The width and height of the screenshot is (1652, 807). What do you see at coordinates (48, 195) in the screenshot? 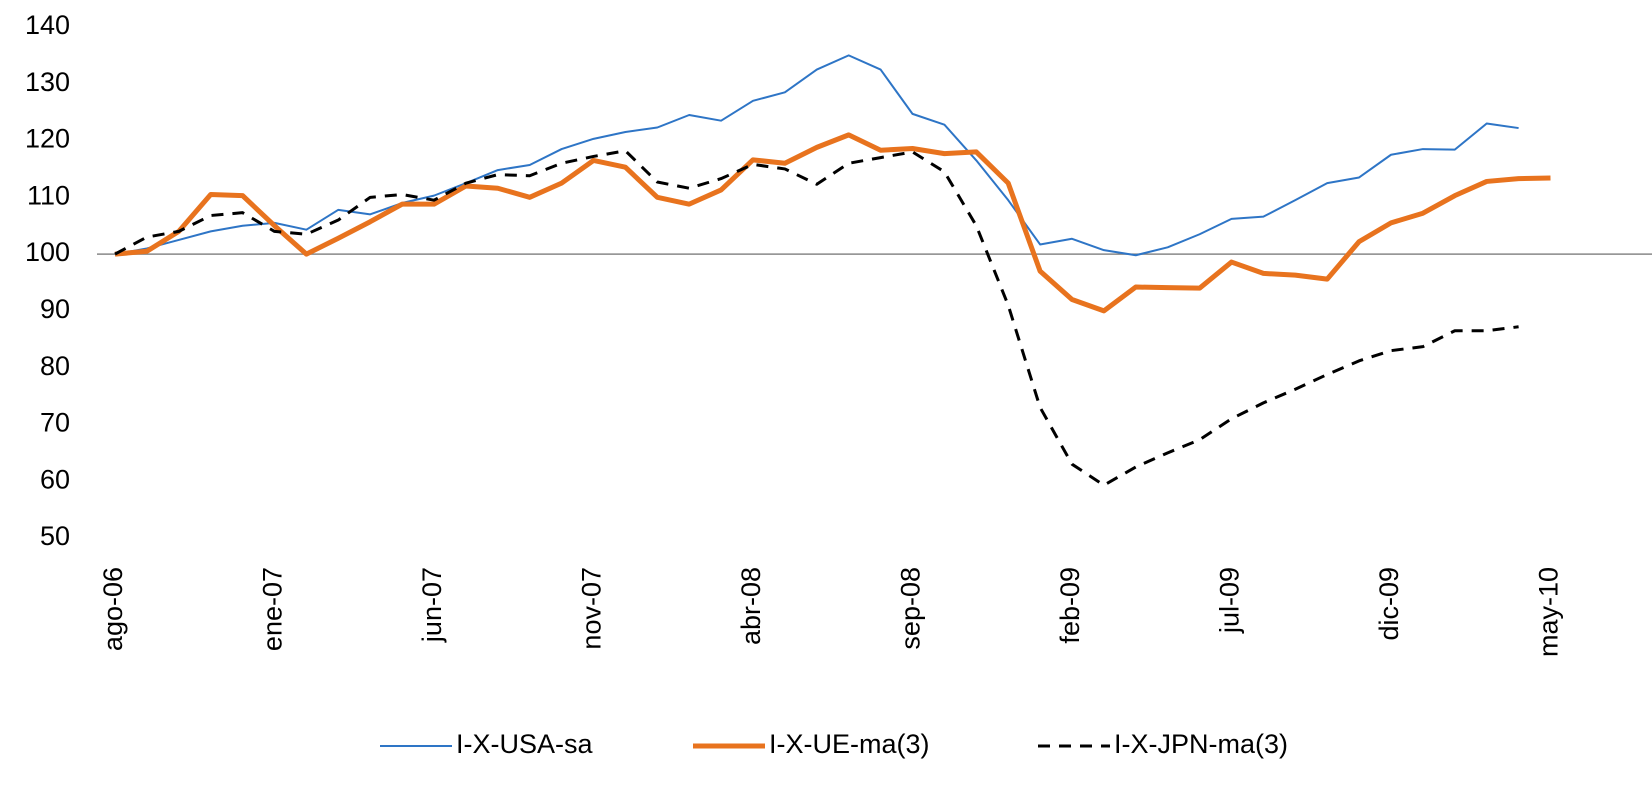
I see `y-tick-label: 110` at bounding box center [48, 195].